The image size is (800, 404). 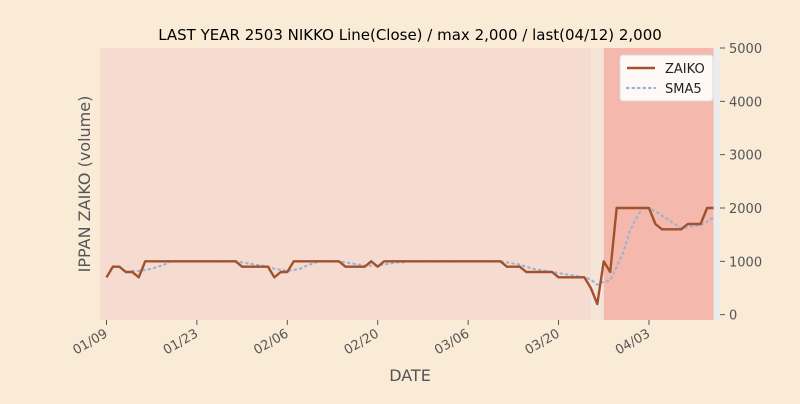 I want to click on y-tick-label: 2000, so click(x=745, y=209).